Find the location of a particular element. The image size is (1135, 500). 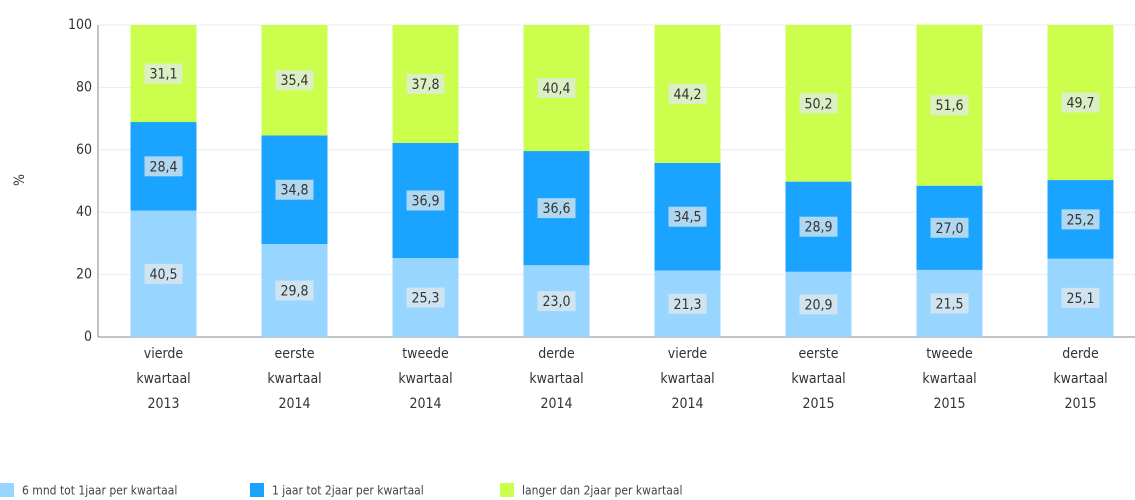

y-tick-label: 100 is located at coordinates (80, 25).